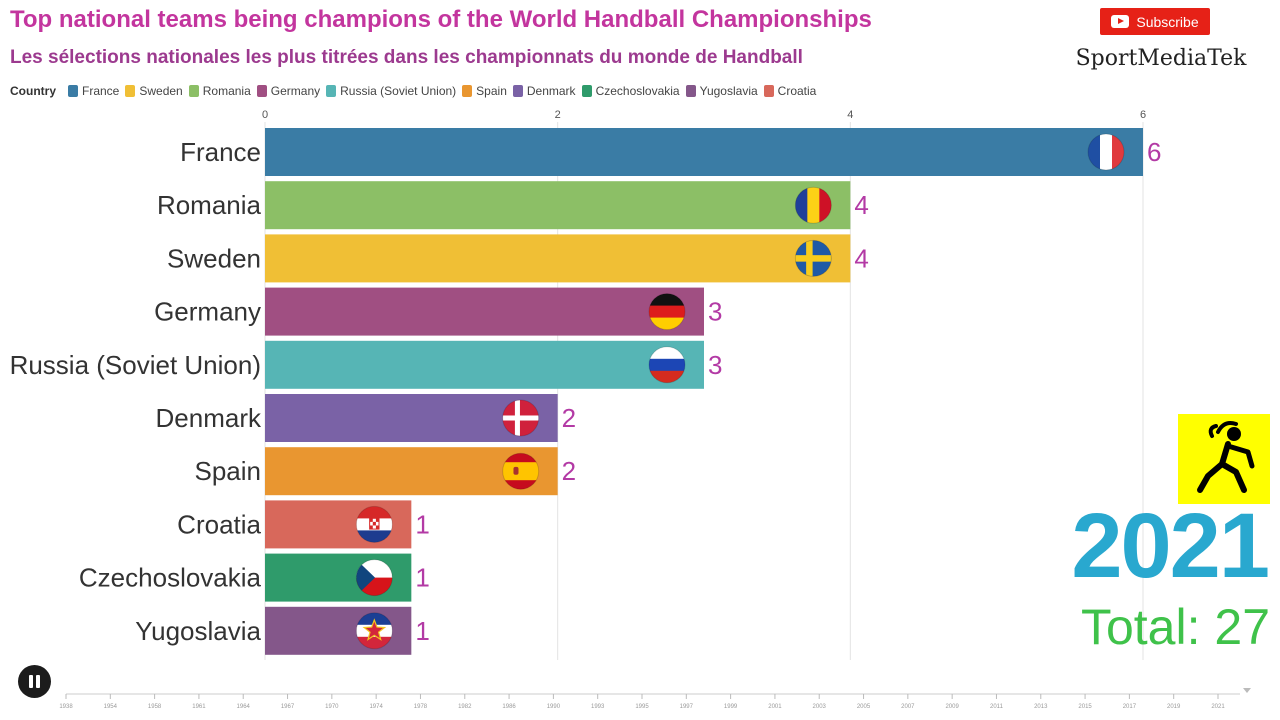 The image size is (1280, 720). Describe the element at coordinates (491, 91) in the screenshot. I see `legend-item-label: Spain` at that location.